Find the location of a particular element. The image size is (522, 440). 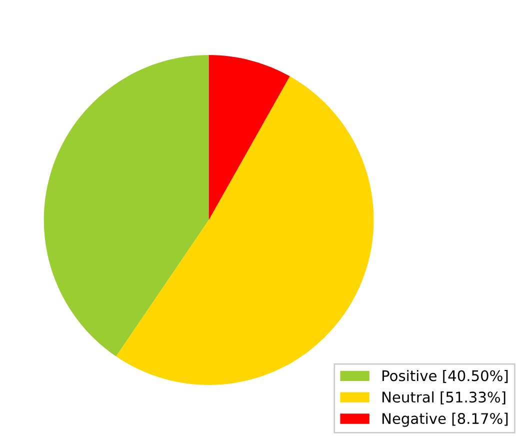

legend-label: Positive [40.50%] is located at coordinates (445, 376).